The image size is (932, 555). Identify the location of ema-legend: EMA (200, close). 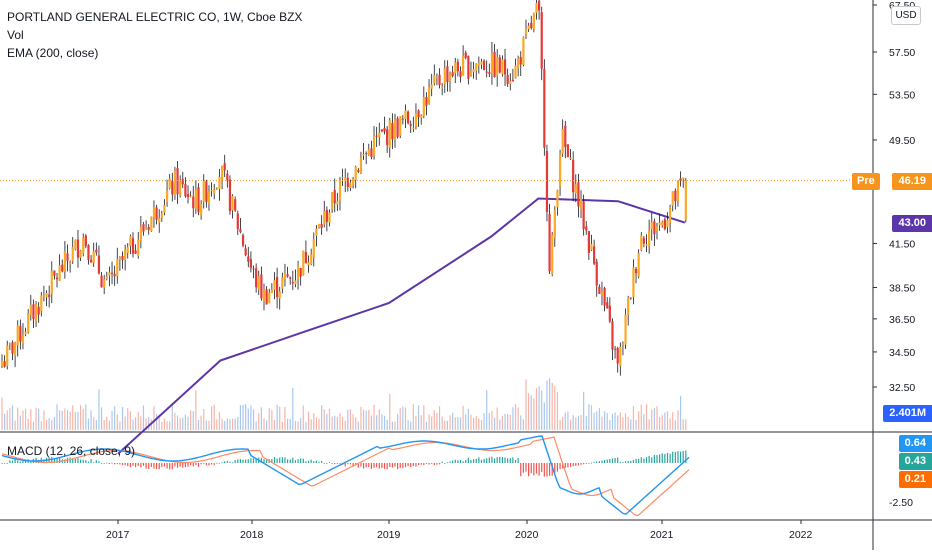
(53, 53).